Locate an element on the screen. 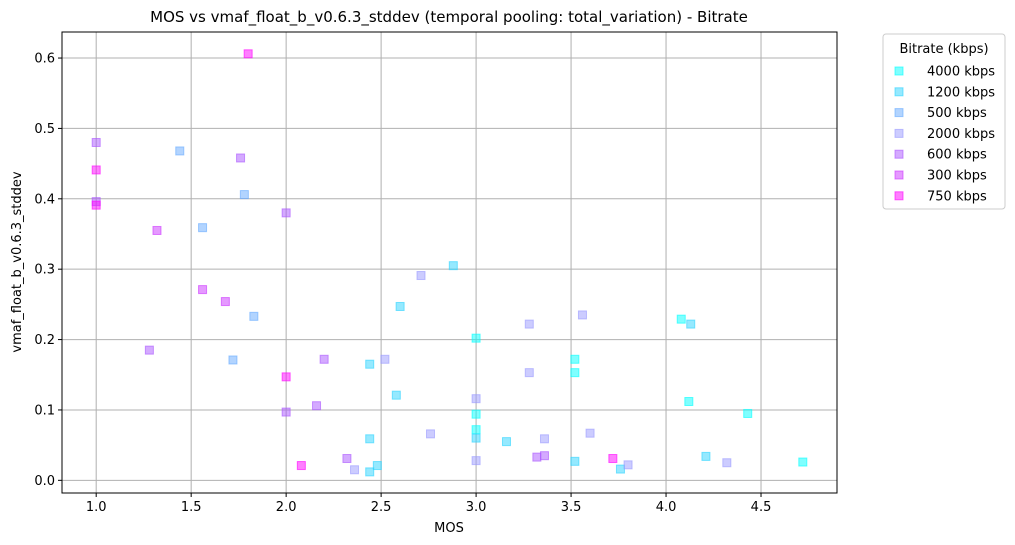  y-tick-label: 0.1 is located at coordinates (44, 410).